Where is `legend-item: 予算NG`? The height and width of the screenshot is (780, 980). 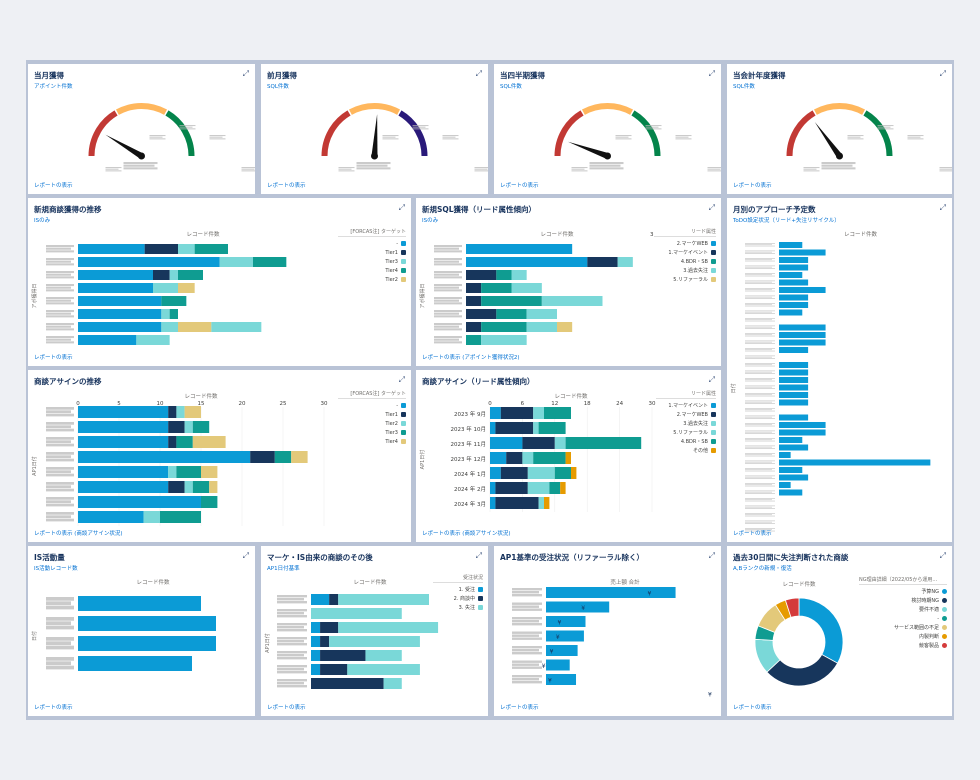
legend-item: 予算NG is located at coordinates (903, 591).